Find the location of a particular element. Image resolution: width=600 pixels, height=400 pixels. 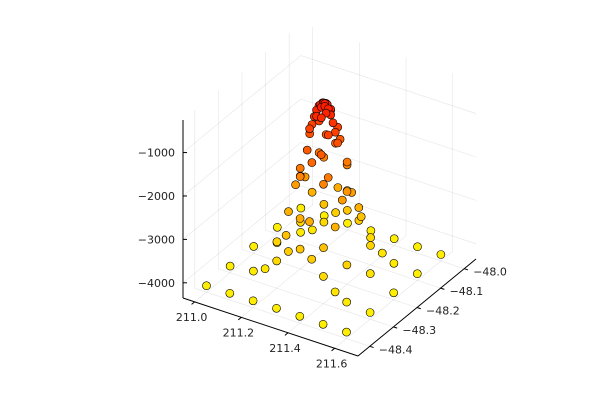

x-axis-line is located at coordinates (270, 327).